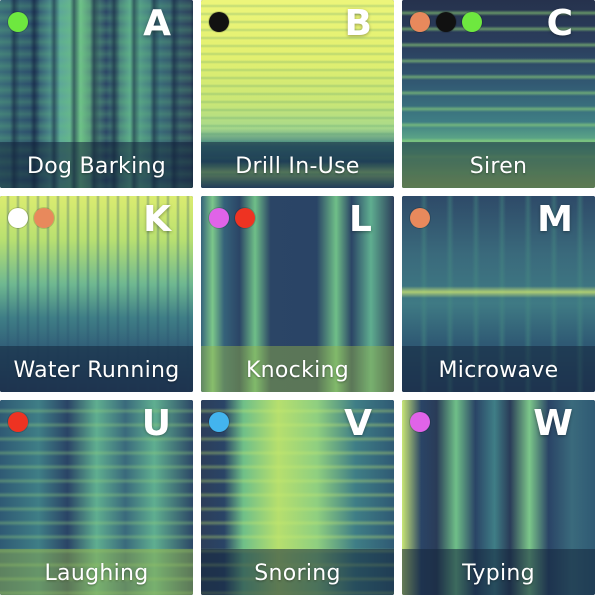 This screenshot has width=595, height=595. I want to click on spectrogram-knocking, so click(297, 294).